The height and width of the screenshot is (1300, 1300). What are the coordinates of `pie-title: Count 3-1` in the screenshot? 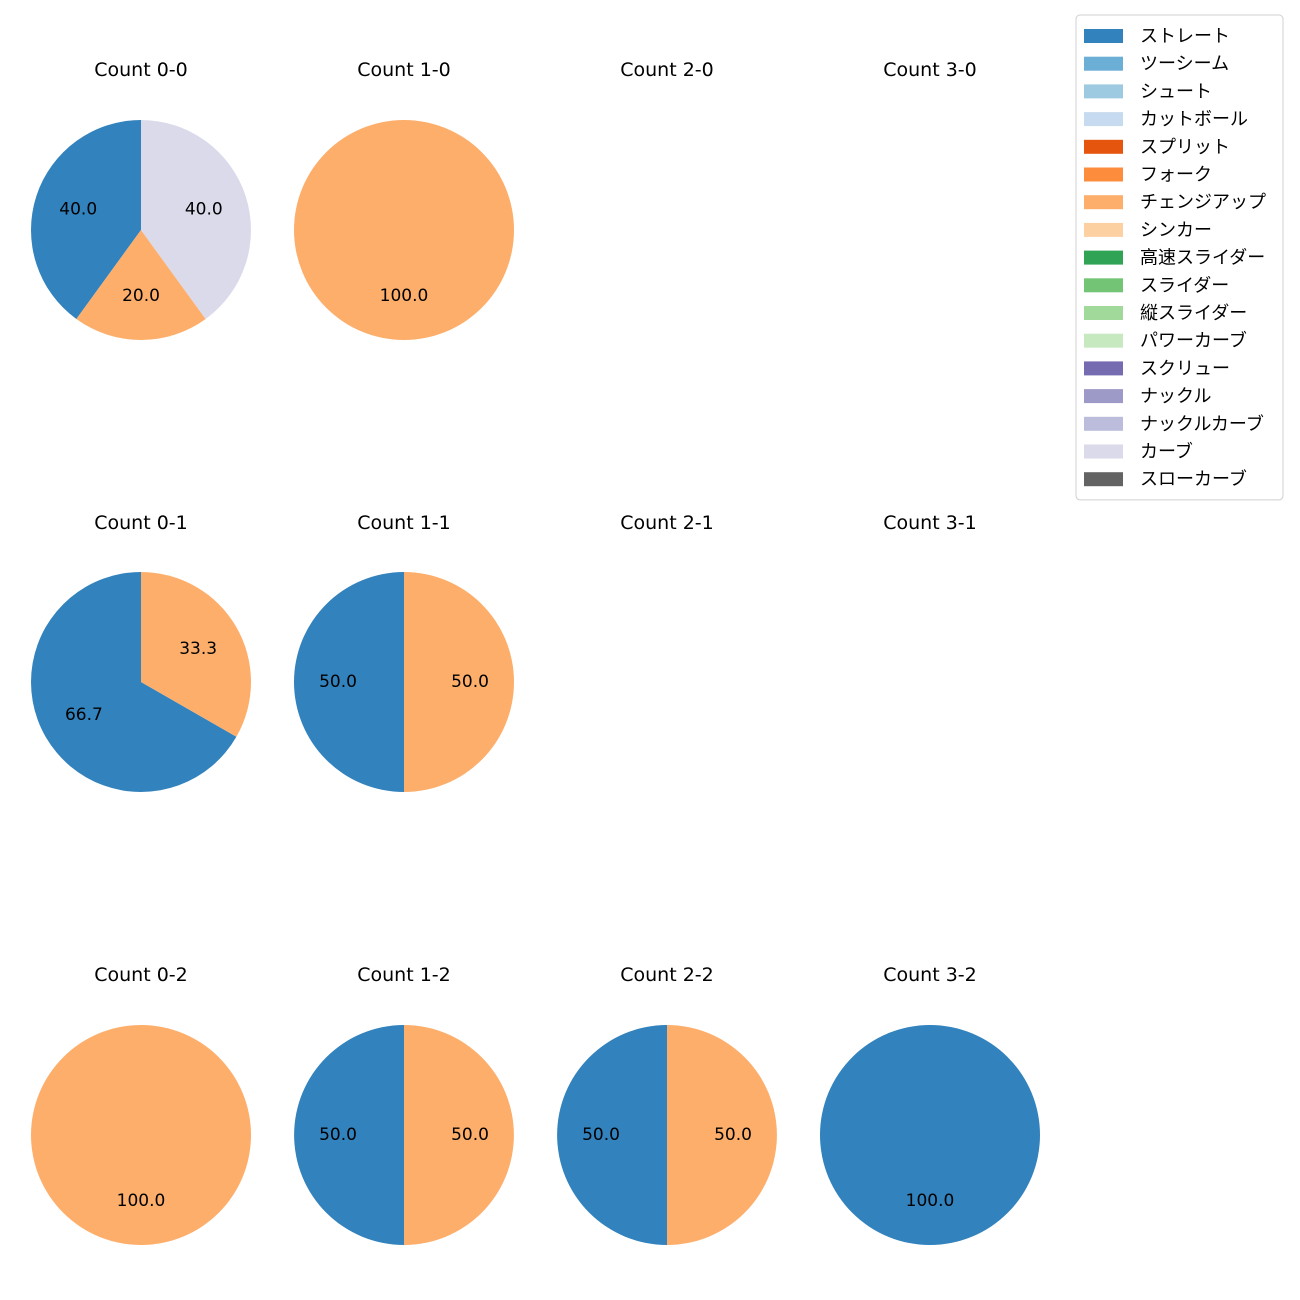 It's located at (930, 523).